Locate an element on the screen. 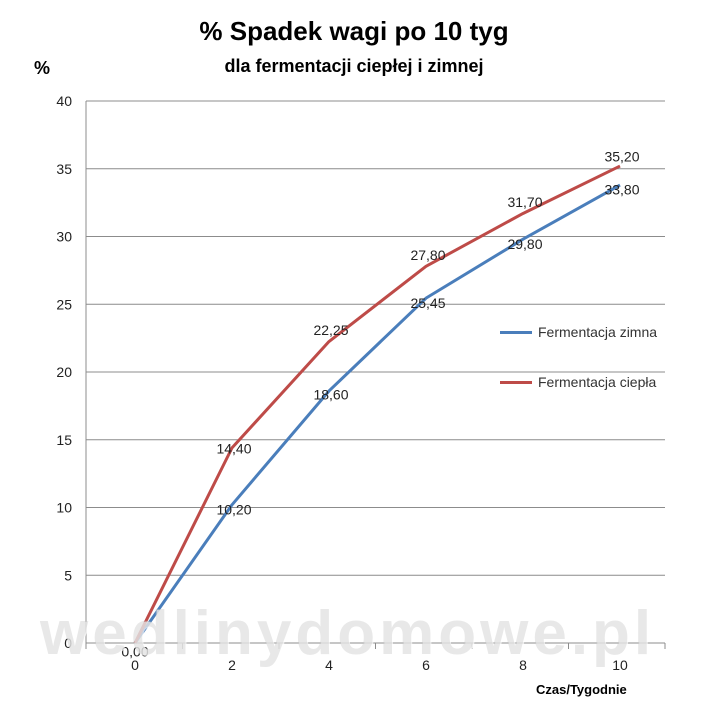 The width and height of the screenshot is (708, 715). x-tick-label: 10 is located at coordinates (620, 665).